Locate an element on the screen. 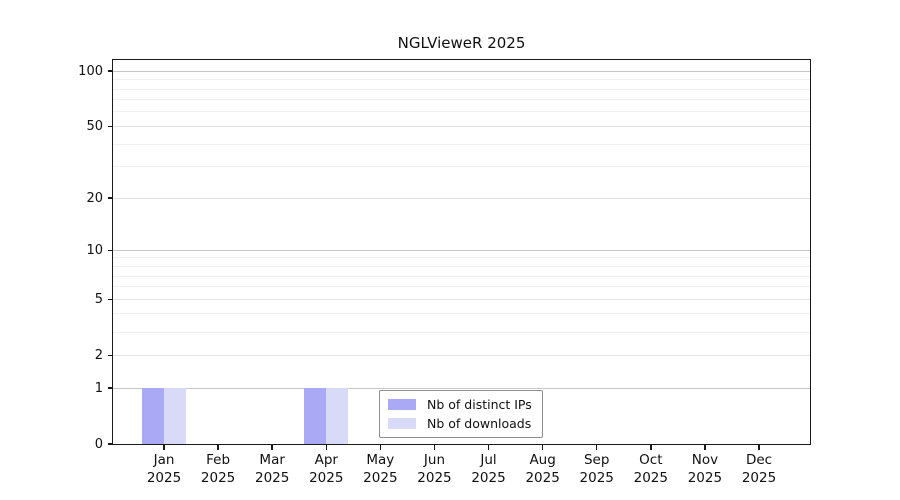 This screenshot has height=500, width=900. x-label-nov: Nov 2025 is located at coordinates (705, 469).